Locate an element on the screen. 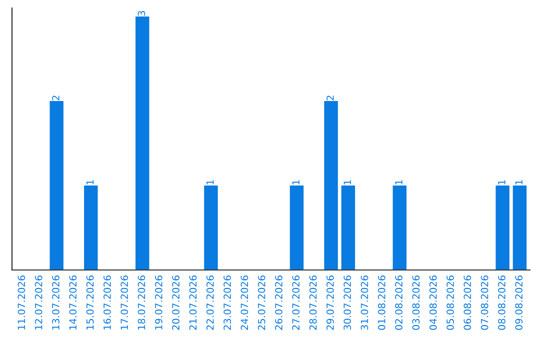  x-tick-label: 28.07.2026 is located at coordinates (313, 302).